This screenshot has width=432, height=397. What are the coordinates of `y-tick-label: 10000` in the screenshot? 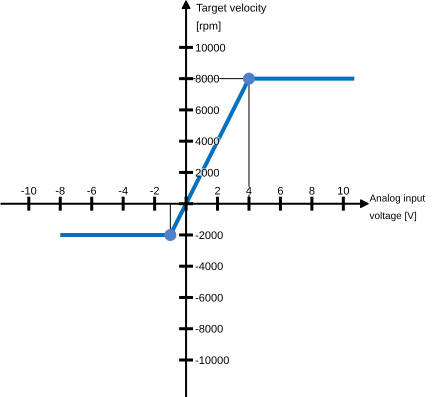 It's located at (210, 48).